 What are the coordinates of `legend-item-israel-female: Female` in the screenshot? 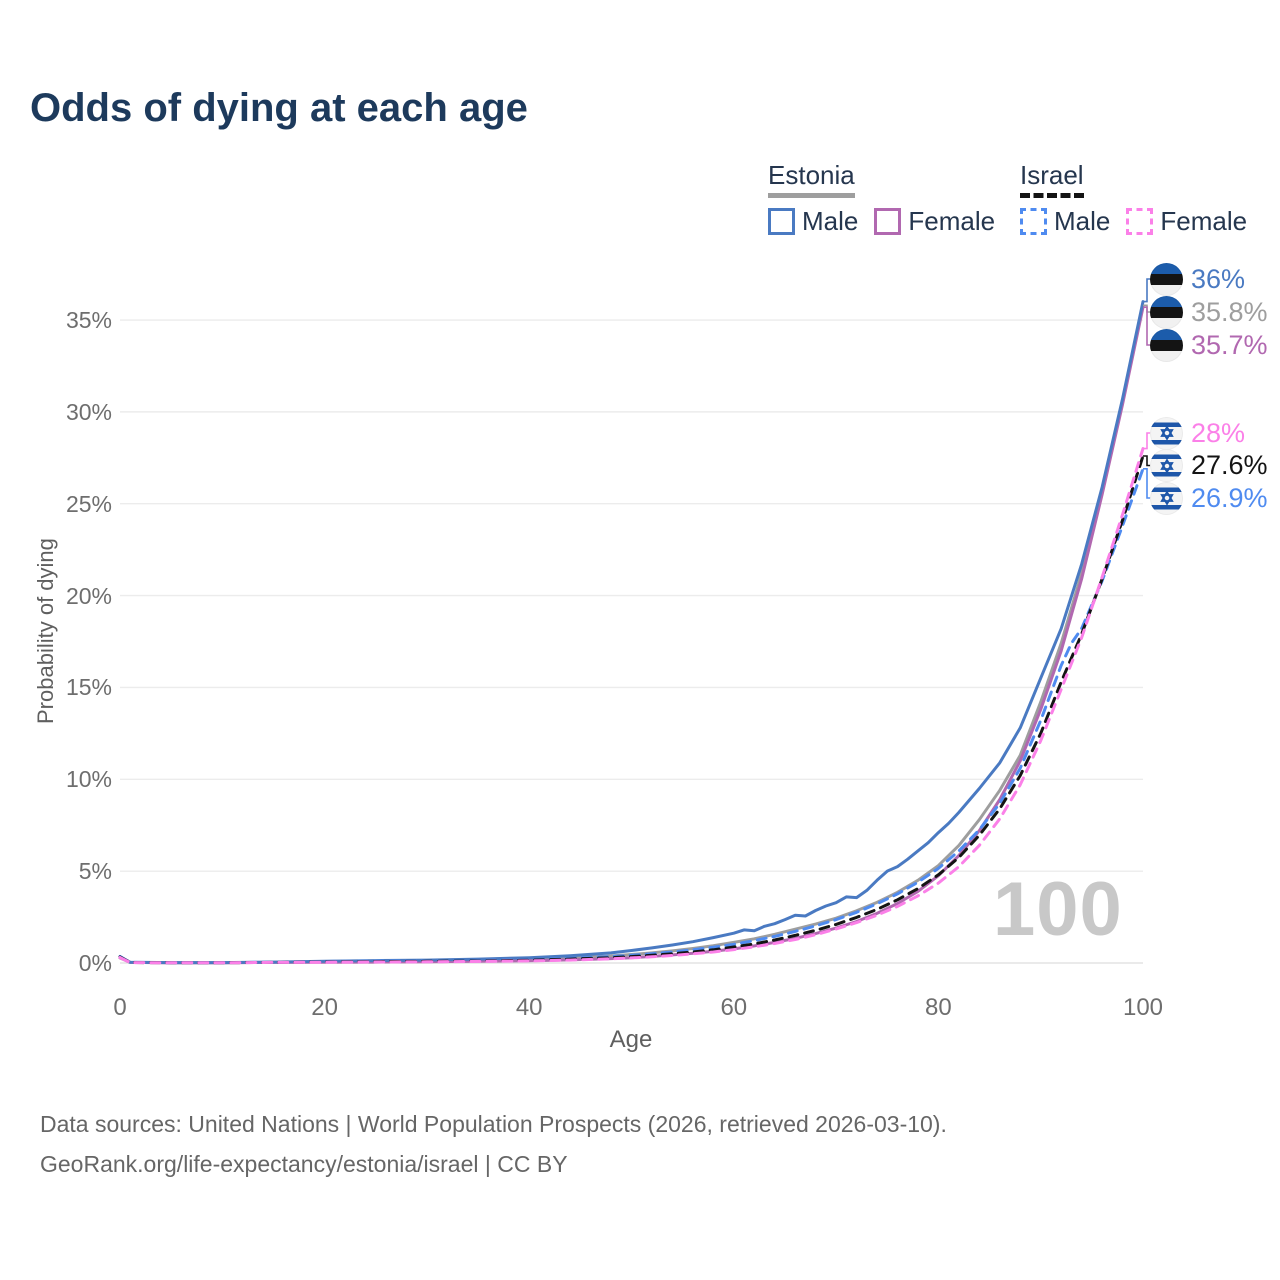 It's located at (1186, 221).